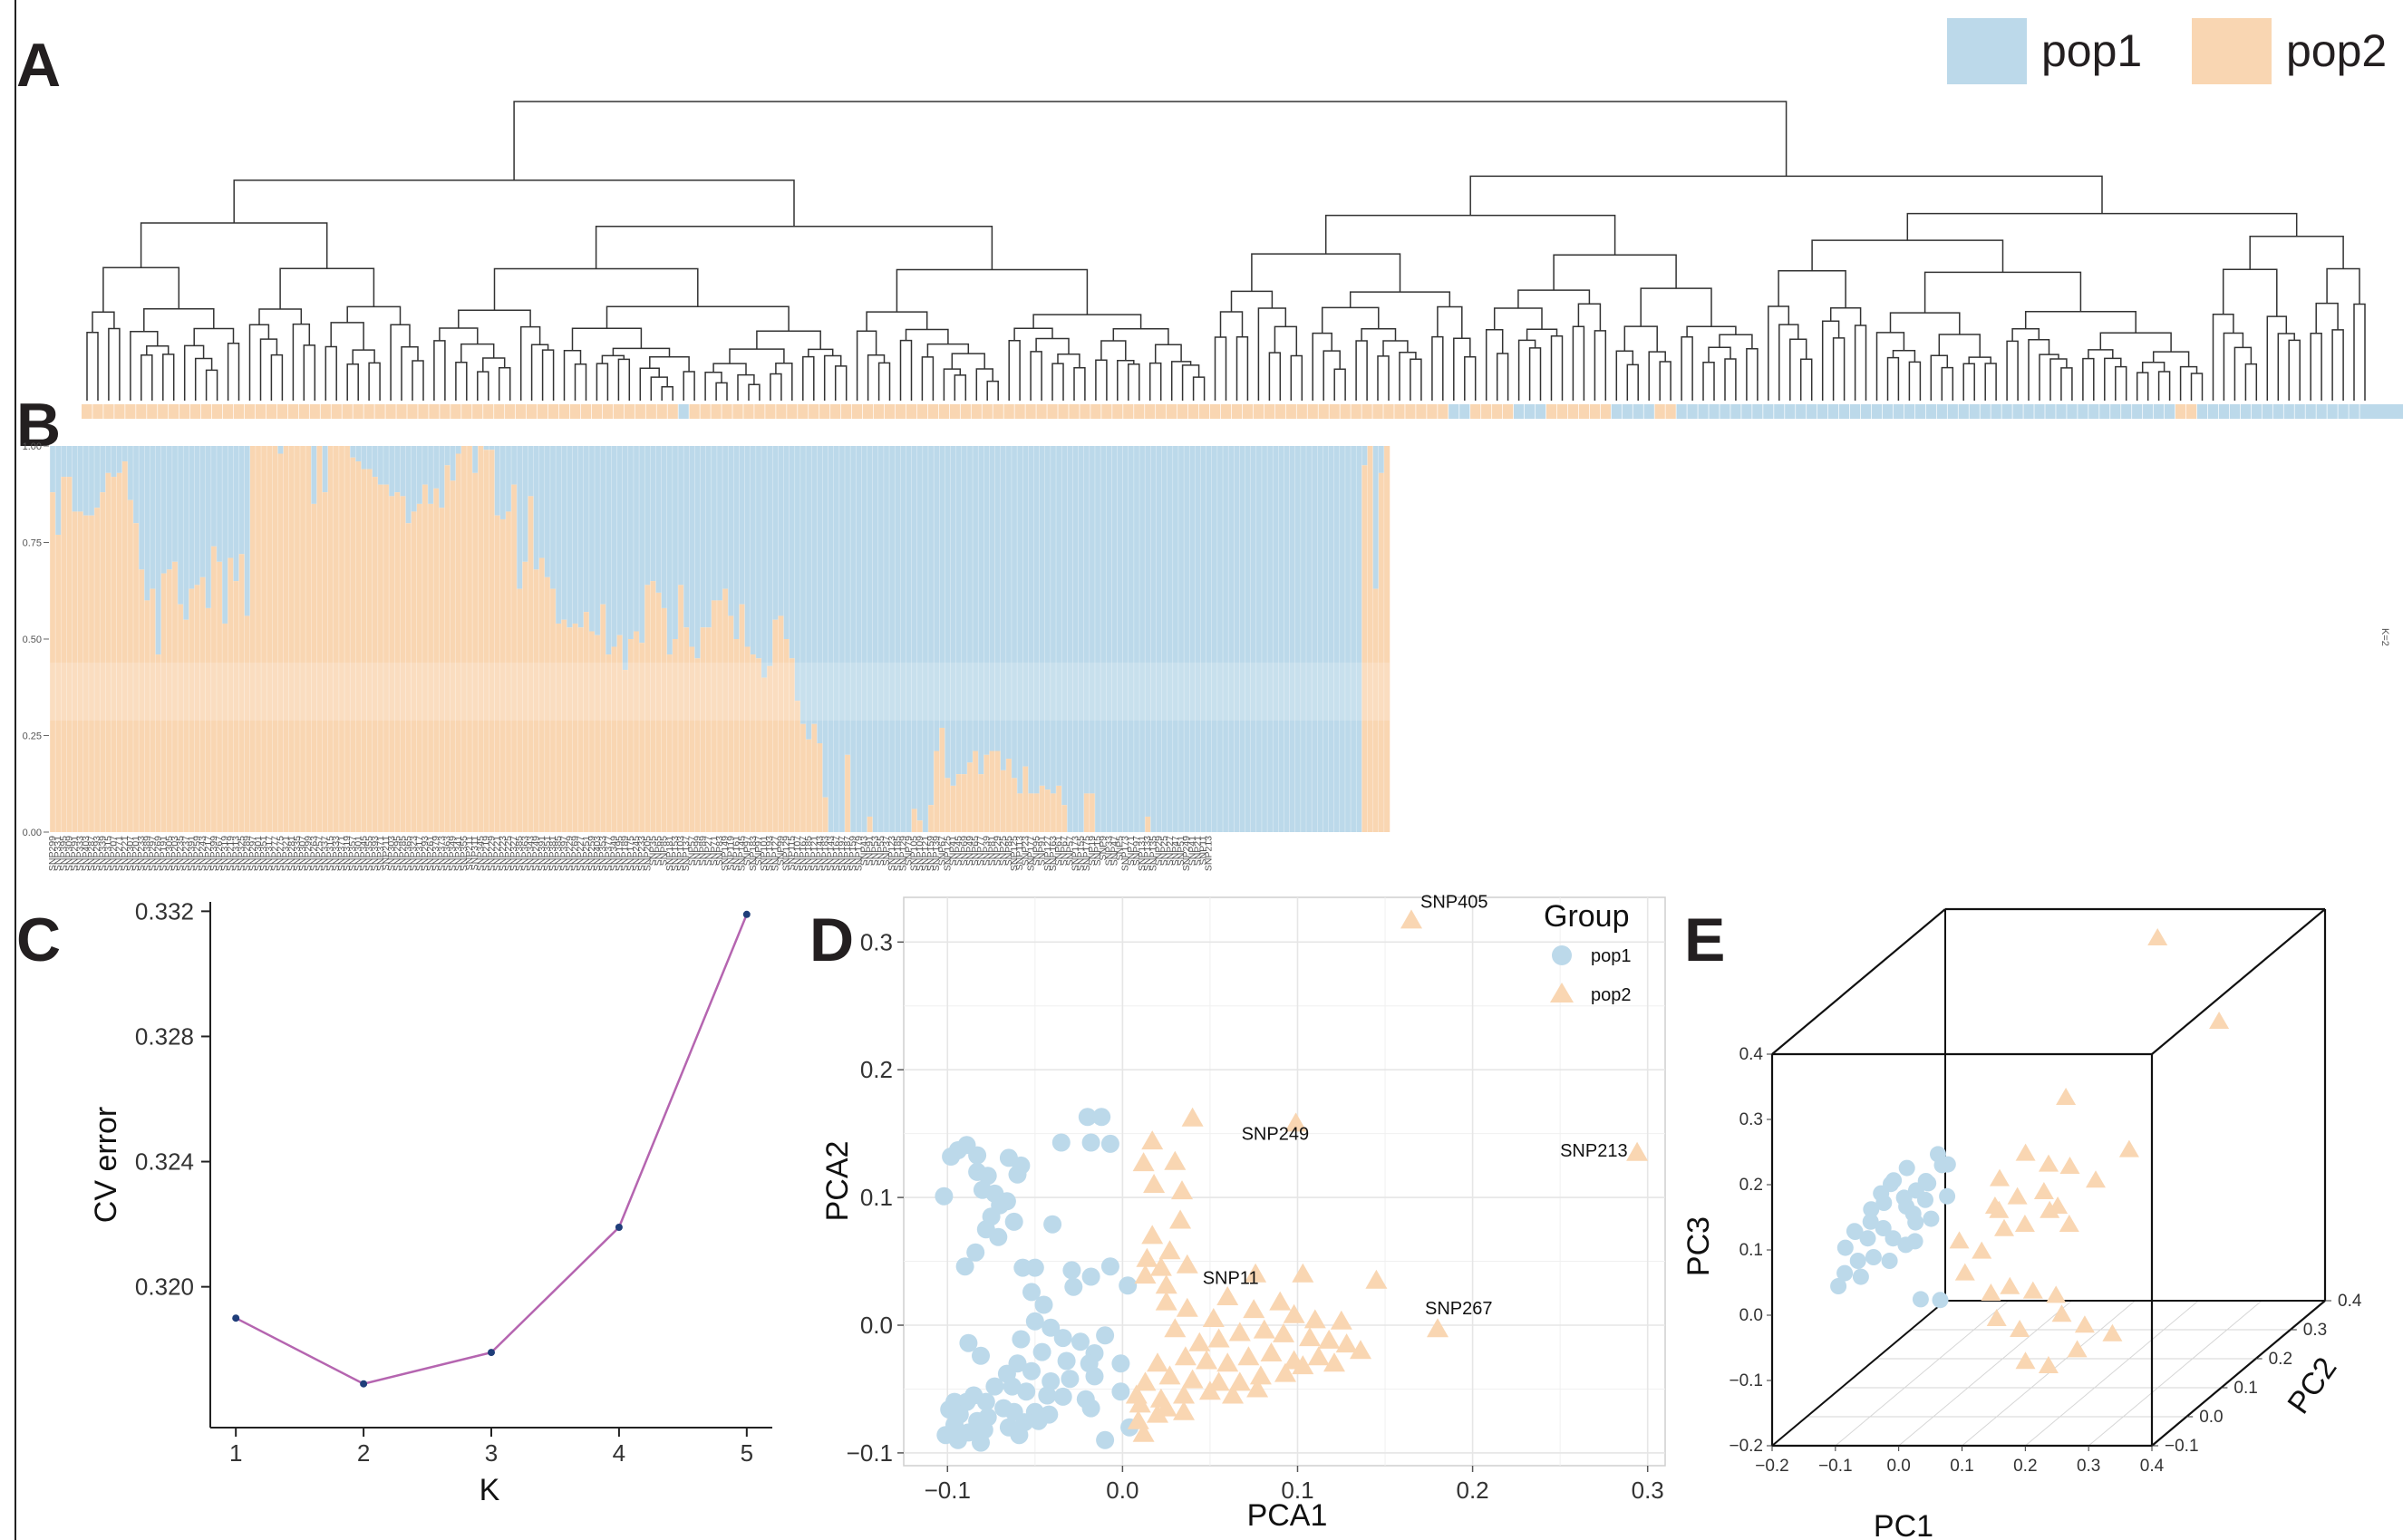 This screenshot has width=2403, height=1540. What do you see at coordinates (181, 853) in the screenshot?
I see `admixture-x-label: SNP235` at bounding box center [181, 853].